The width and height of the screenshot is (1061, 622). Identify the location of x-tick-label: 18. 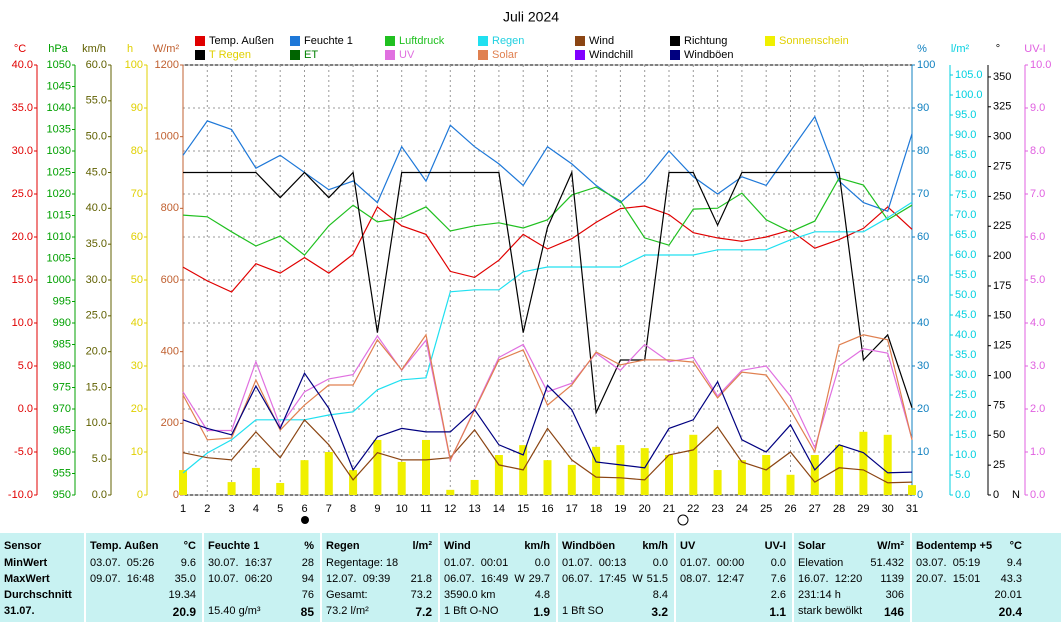
(596, 509).